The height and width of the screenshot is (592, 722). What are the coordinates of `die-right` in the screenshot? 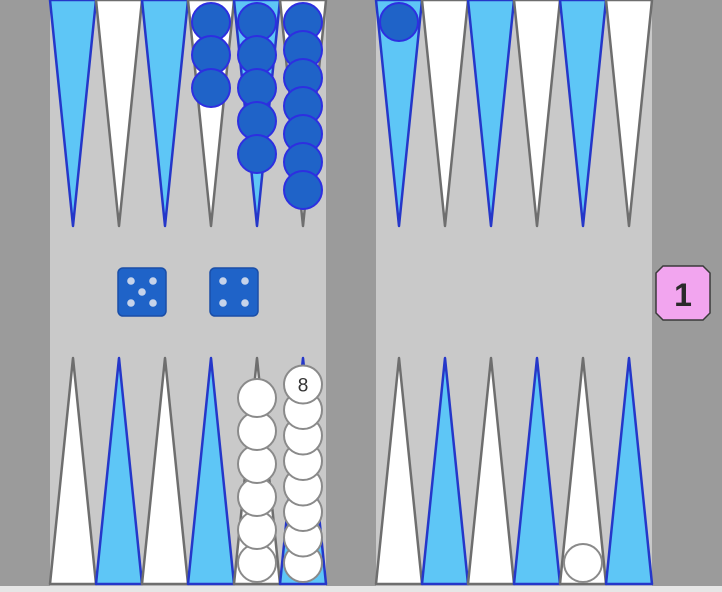 It's located at (234, 292).